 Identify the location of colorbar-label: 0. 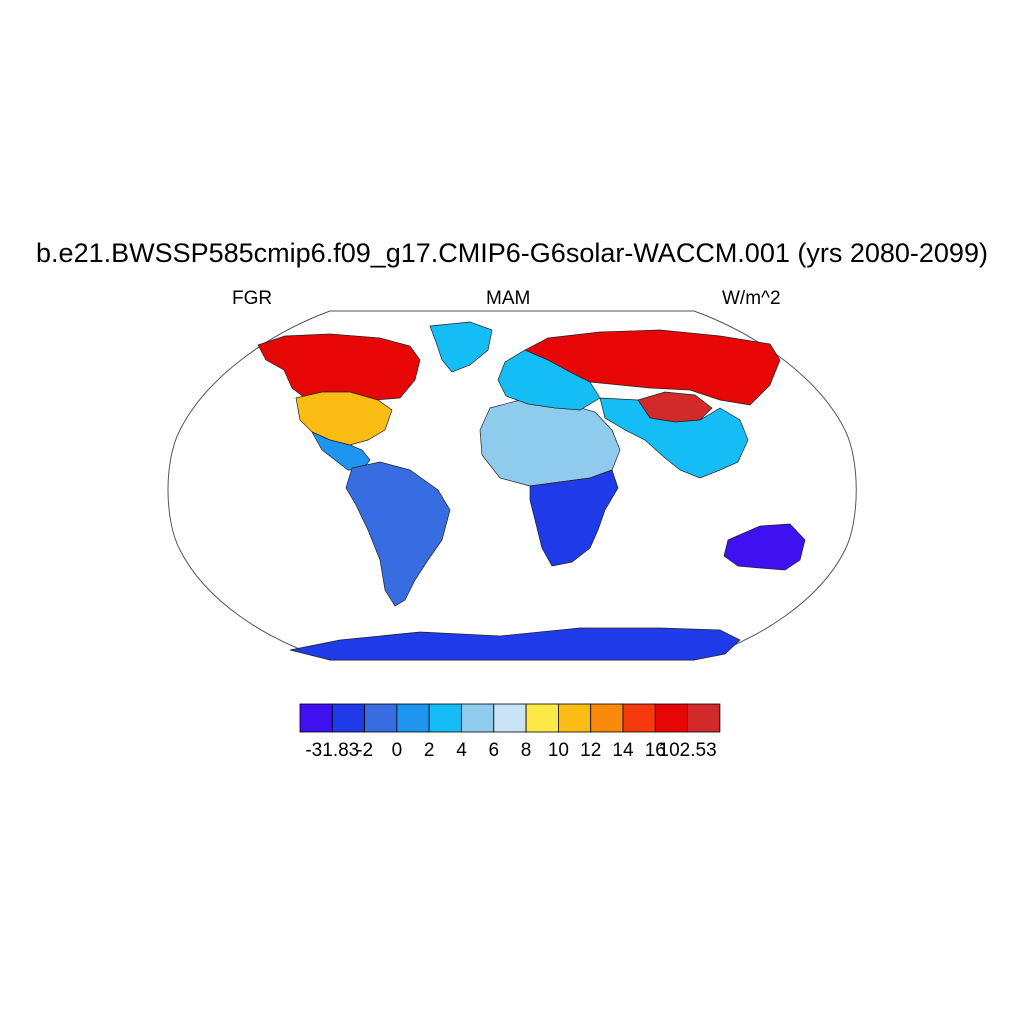
(397, 750).